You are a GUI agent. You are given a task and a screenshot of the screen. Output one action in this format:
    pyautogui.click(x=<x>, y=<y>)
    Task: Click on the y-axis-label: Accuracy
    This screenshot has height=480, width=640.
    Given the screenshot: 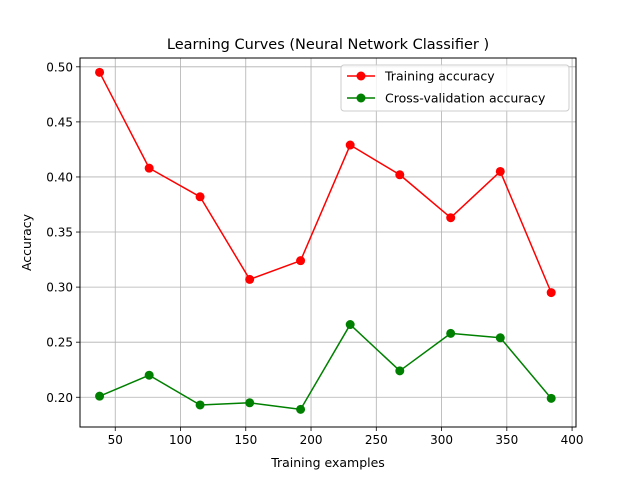 What is the action you would take?
    pyautogui.click(x=26, y=242)
    